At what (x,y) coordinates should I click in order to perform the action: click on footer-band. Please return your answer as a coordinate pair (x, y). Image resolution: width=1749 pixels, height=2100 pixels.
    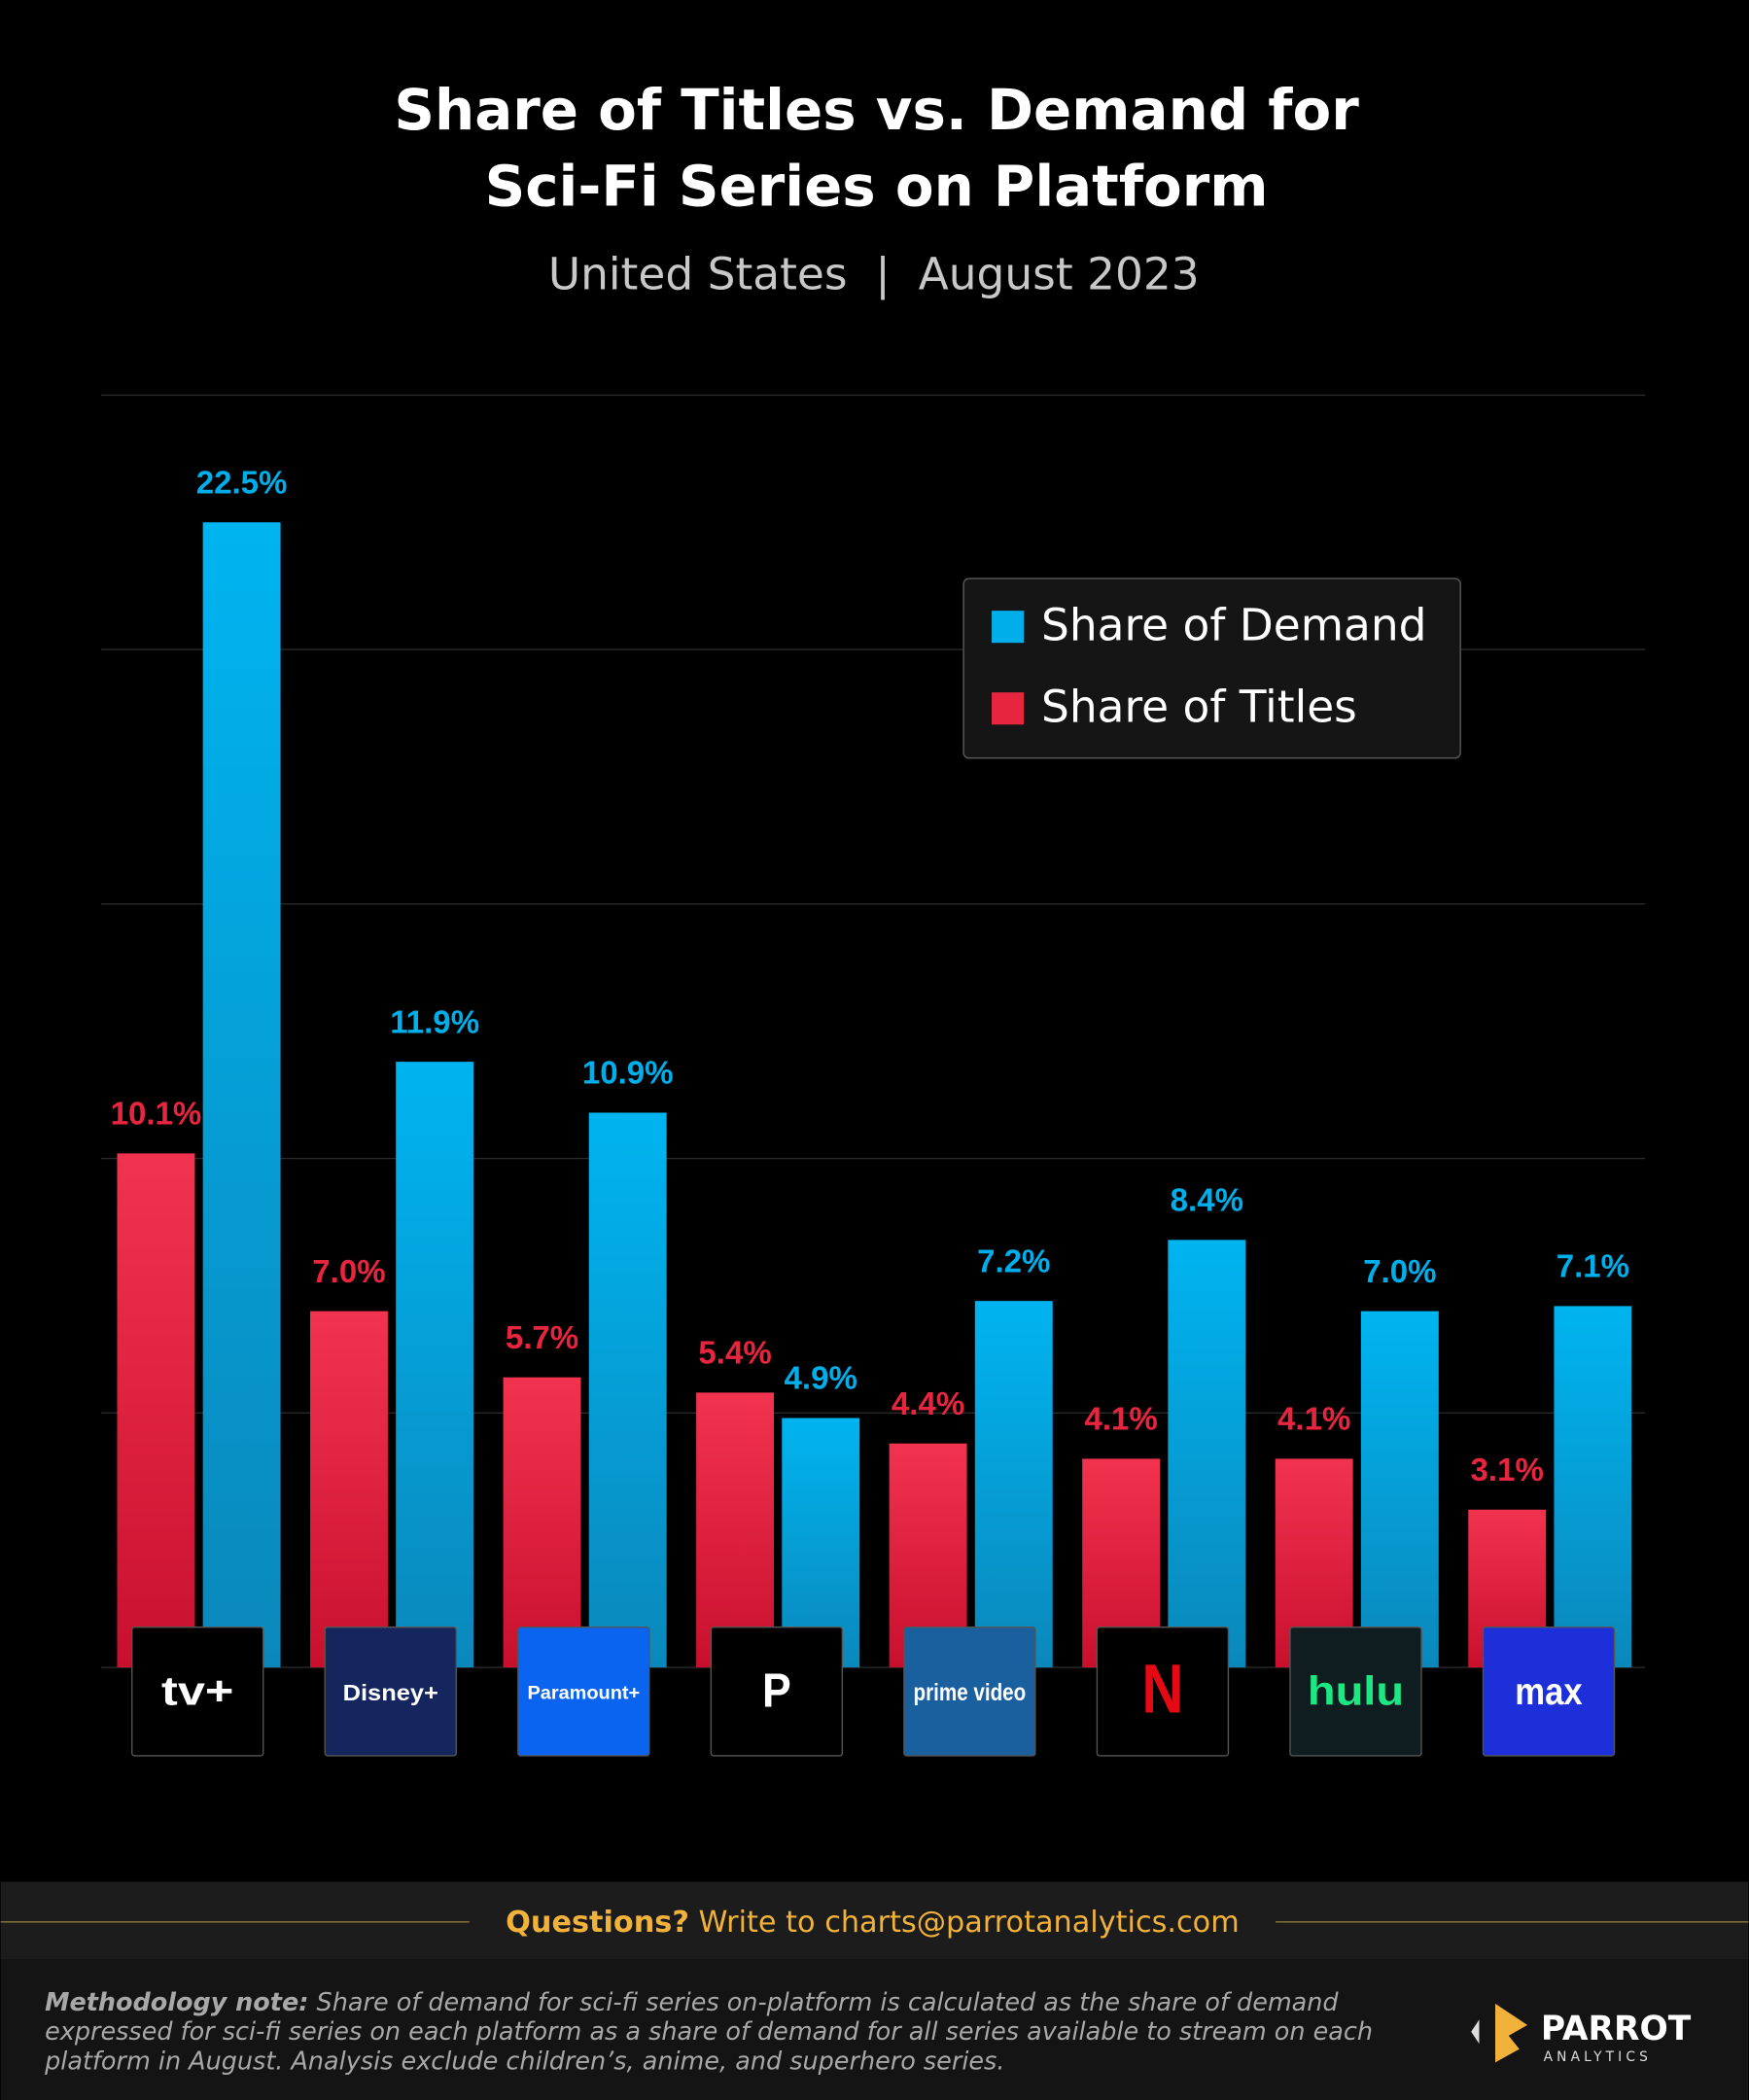
    Looking at the image, I should click on (874, 1920).